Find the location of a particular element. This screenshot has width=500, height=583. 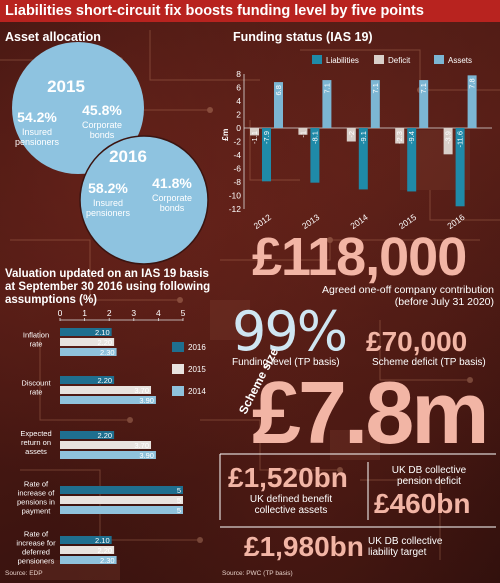

category-label-3: increase of is located at coordinates (37, 493).